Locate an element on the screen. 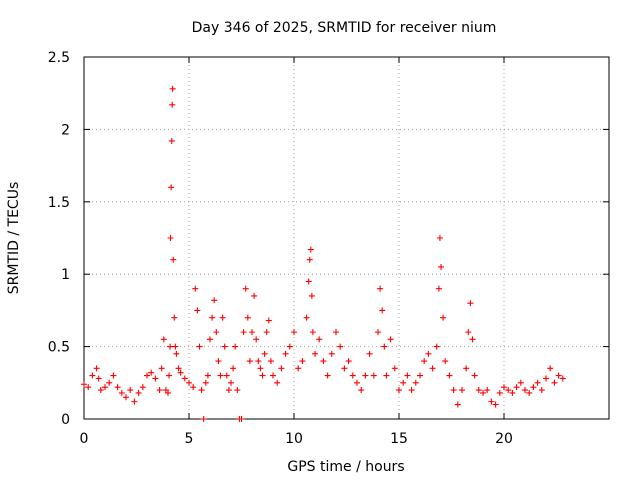 Image resolution: width=640 pixels, height=480 pixels. y-tick-label: 1.5 is located at coordinates (59, 203).